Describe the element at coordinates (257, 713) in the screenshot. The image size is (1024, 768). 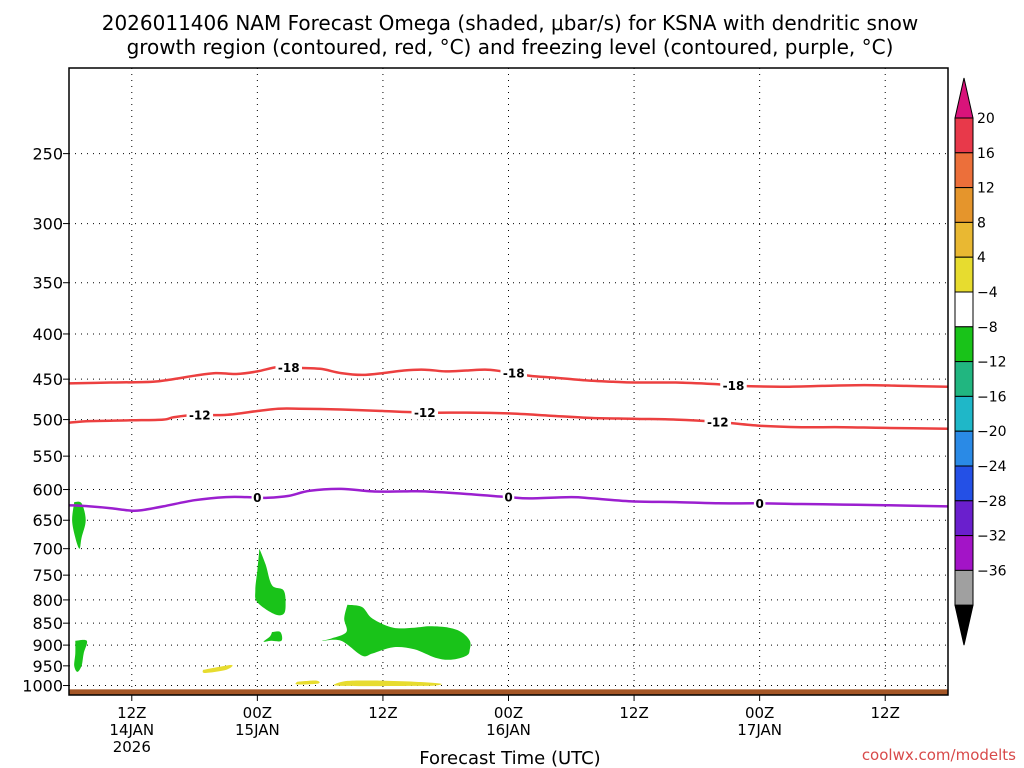
I see `x-tick-label-18-1: 00Z` at that location.